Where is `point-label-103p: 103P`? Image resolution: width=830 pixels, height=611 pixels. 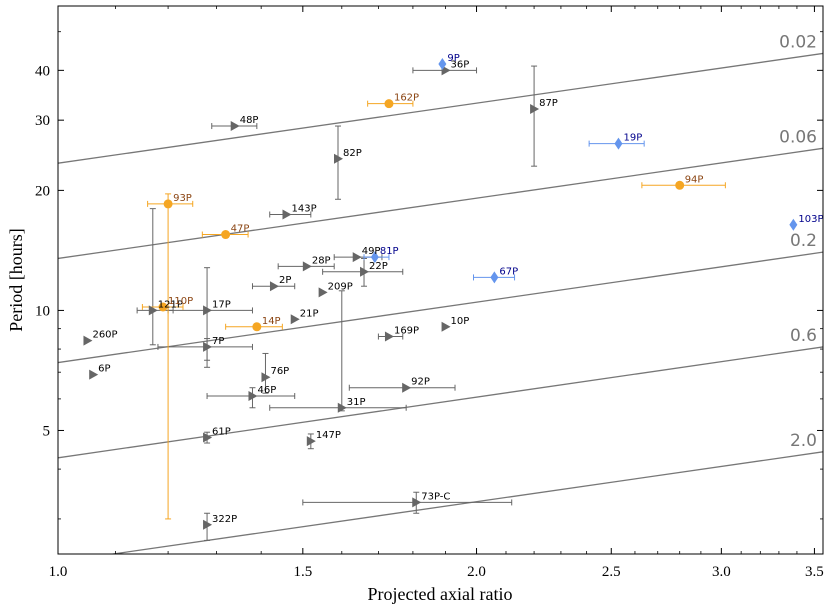
point-label-103p: 103P is located at coordinates (810, 219).